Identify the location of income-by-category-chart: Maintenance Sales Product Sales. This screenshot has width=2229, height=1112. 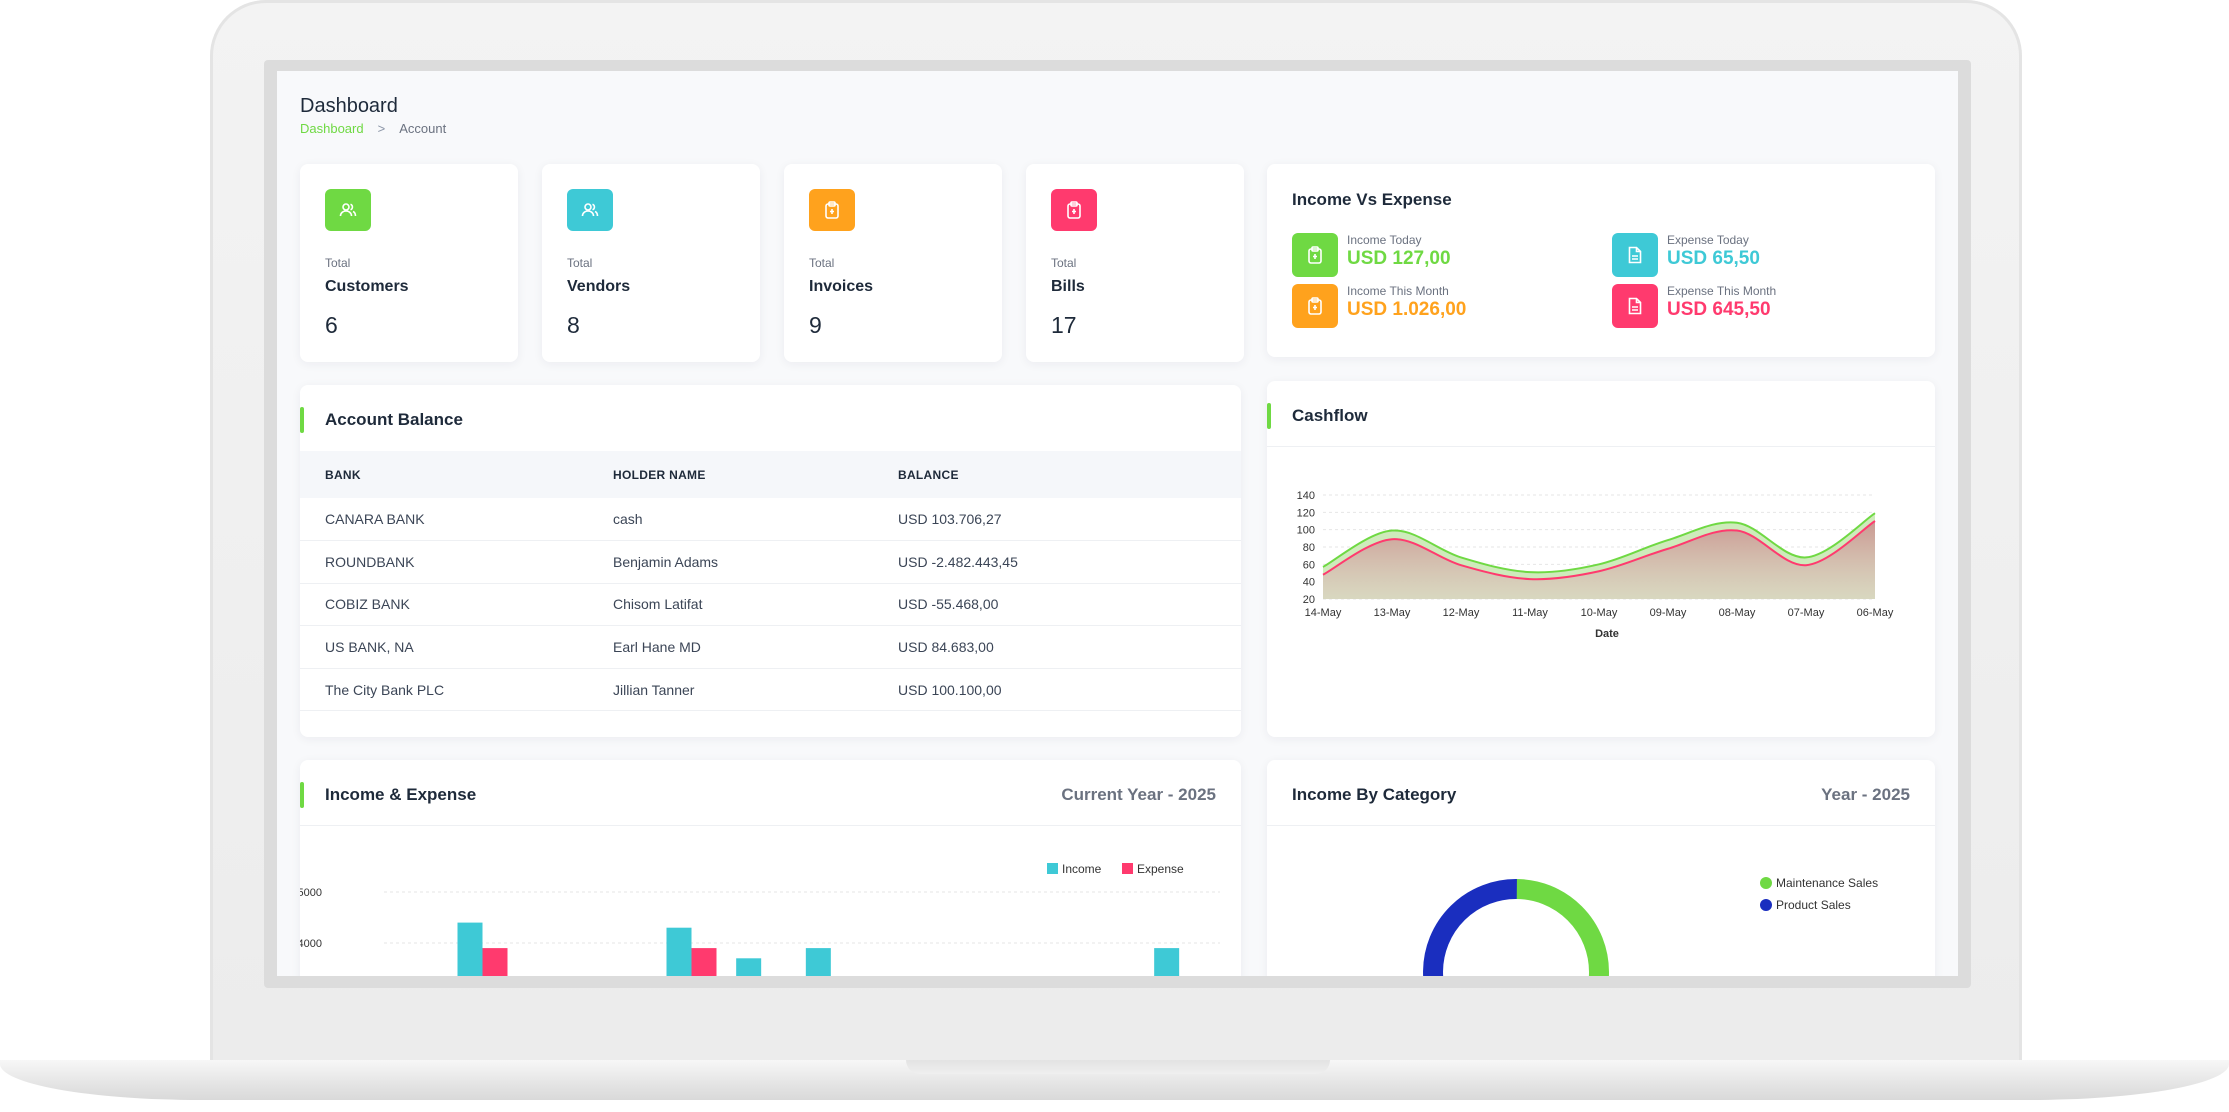
(1650, 926).